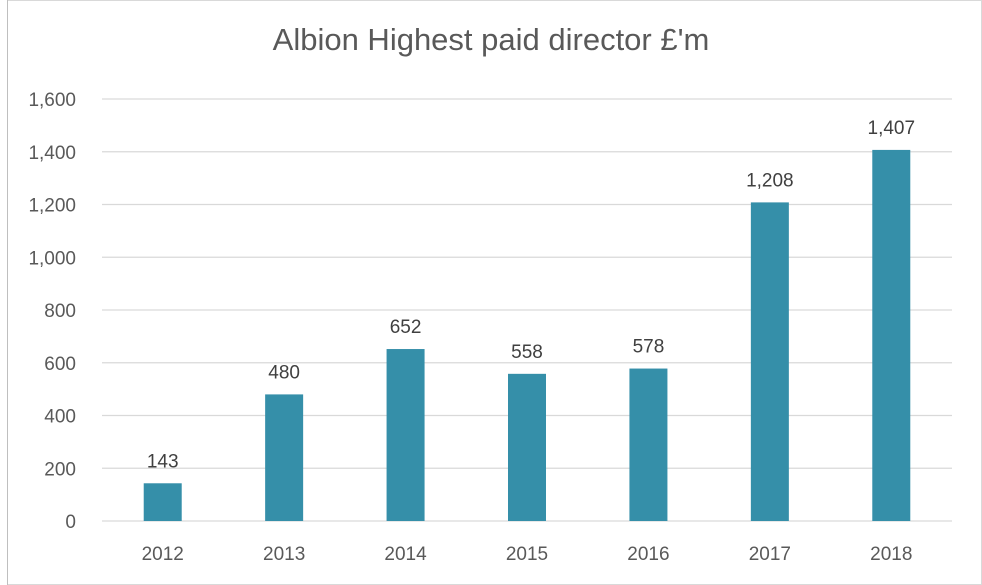  Describe the element at coordinates (4, 292) in the screenshot. I see `sheet-edge` at that location.